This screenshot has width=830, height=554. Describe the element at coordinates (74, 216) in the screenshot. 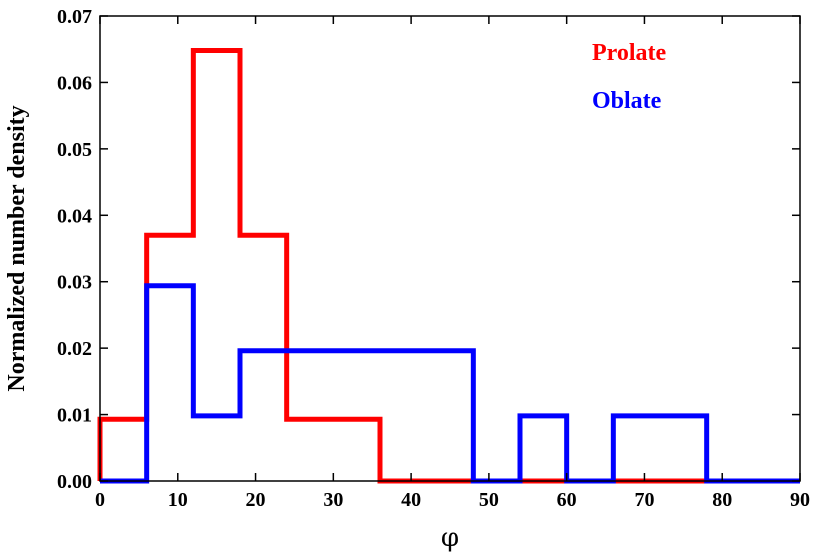

I see `y-tick-label: 0.04` at that location.